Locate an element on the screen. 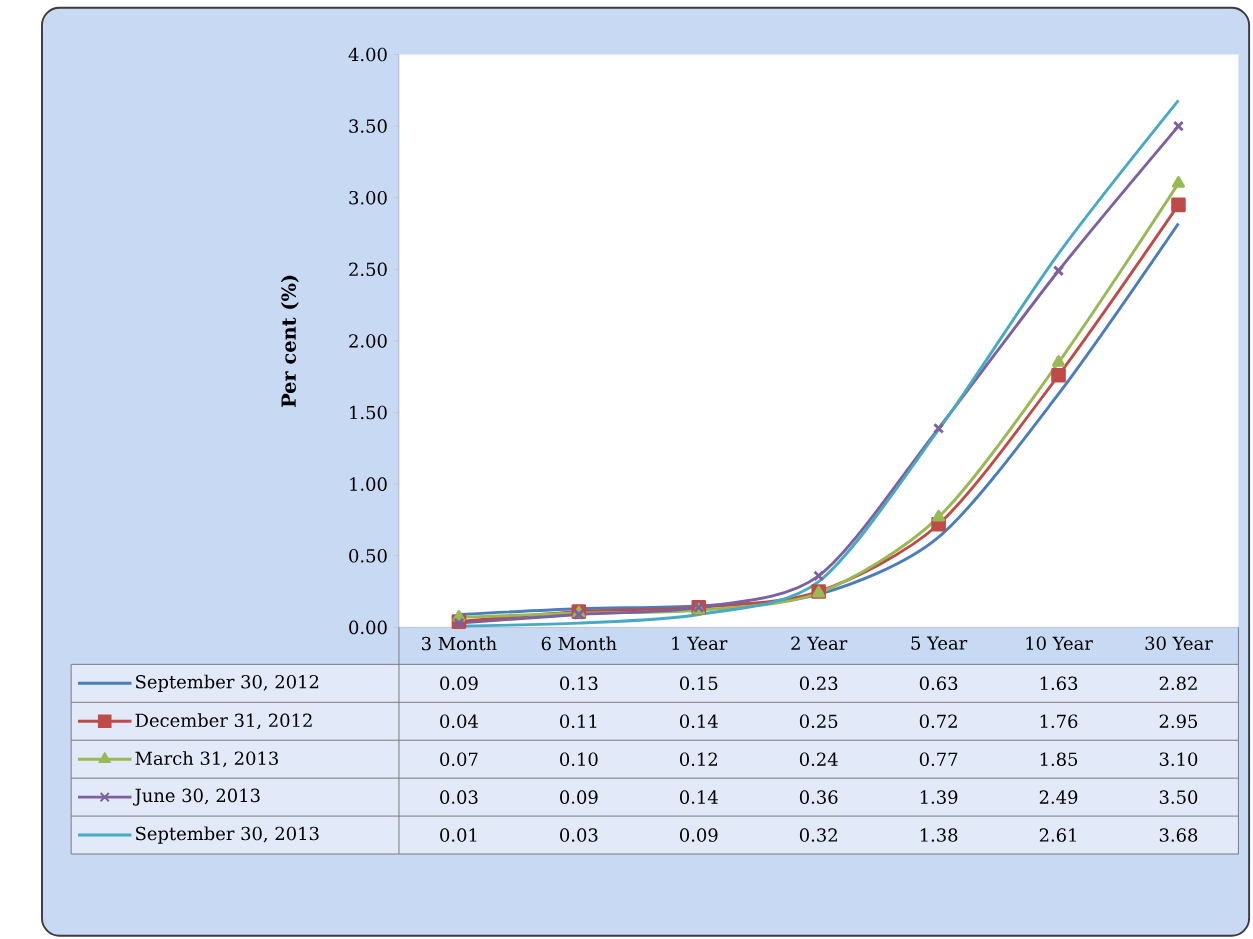  x-tick-label: 10 Year is located at coordinates (1059, 643).